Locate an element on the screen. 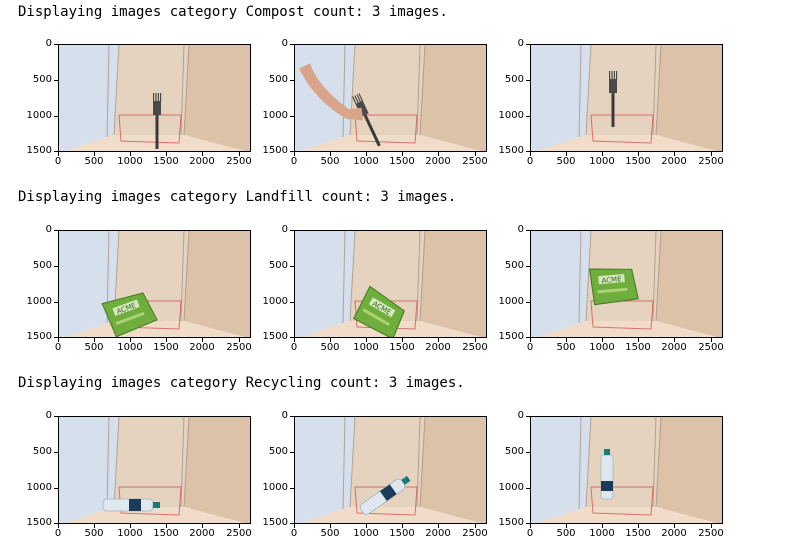  image-panel: ACME 0 500 1000 1500 0 500 1000 1500 2000 2500 is located at coordinates (139, 288).